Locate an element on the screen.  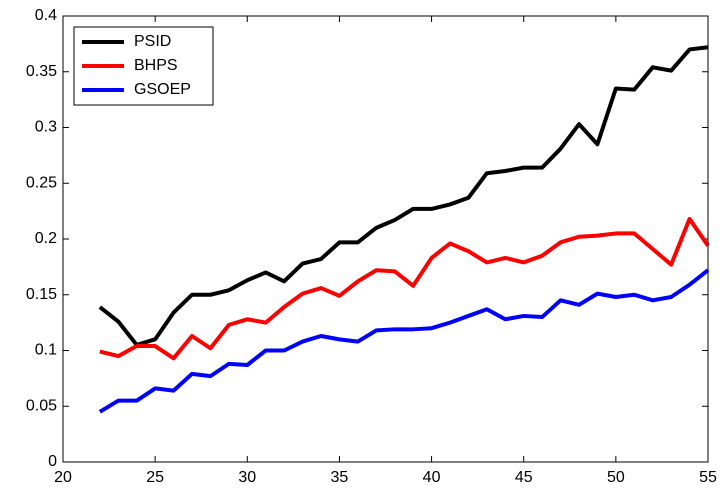
x-tick-label: 40 is located at coordinates (432, 477).